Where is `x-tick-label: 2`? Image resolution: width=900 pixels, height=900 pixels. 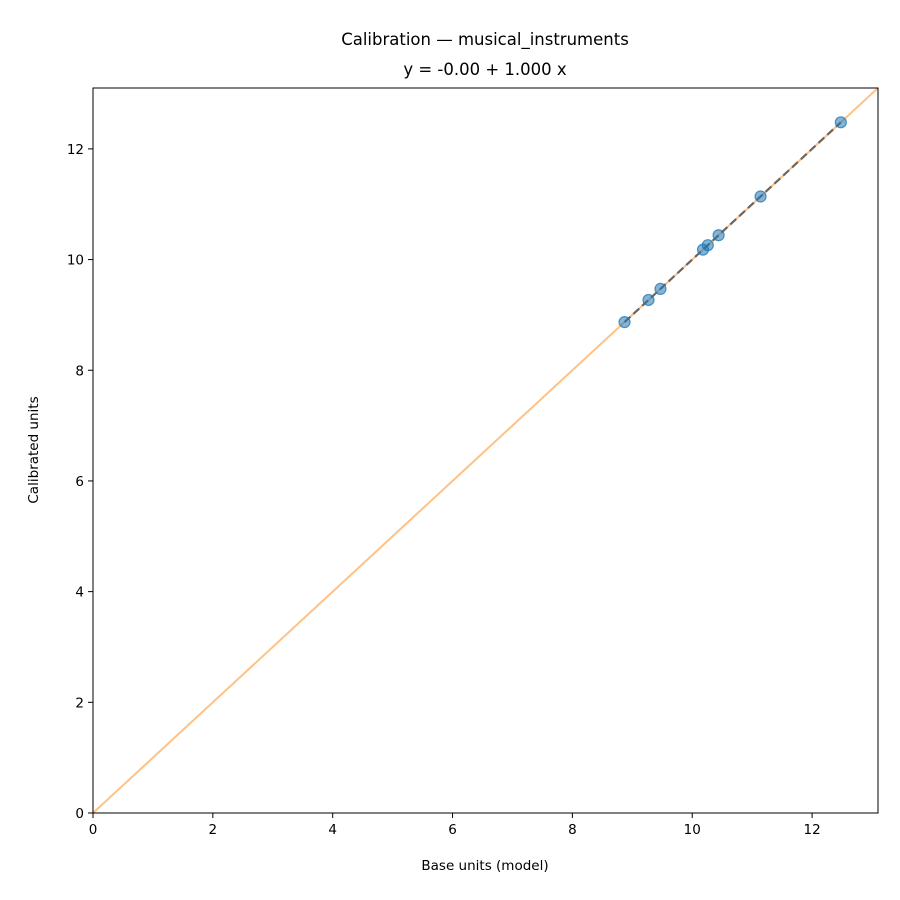
x-tick-label: 2 is located at coordinates (213, 830).